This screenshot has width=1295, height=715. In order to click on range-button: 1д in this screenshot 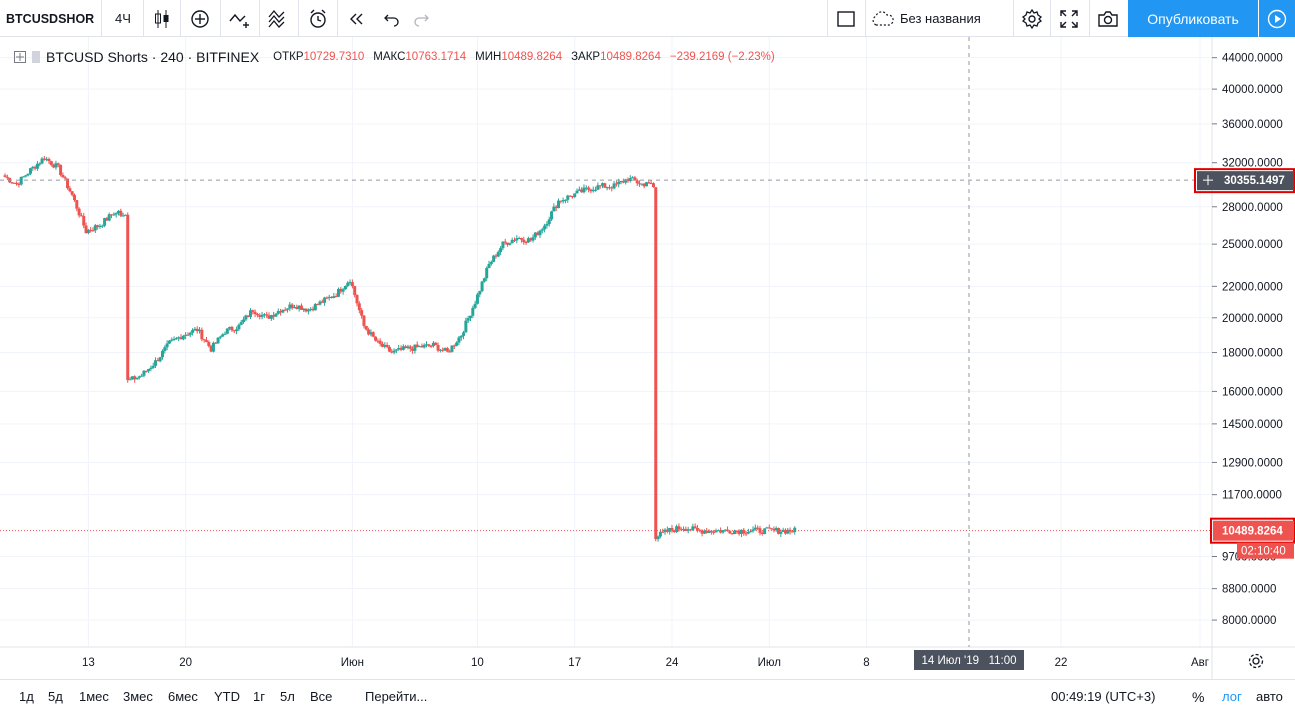, I will do `click(26, 696)`.